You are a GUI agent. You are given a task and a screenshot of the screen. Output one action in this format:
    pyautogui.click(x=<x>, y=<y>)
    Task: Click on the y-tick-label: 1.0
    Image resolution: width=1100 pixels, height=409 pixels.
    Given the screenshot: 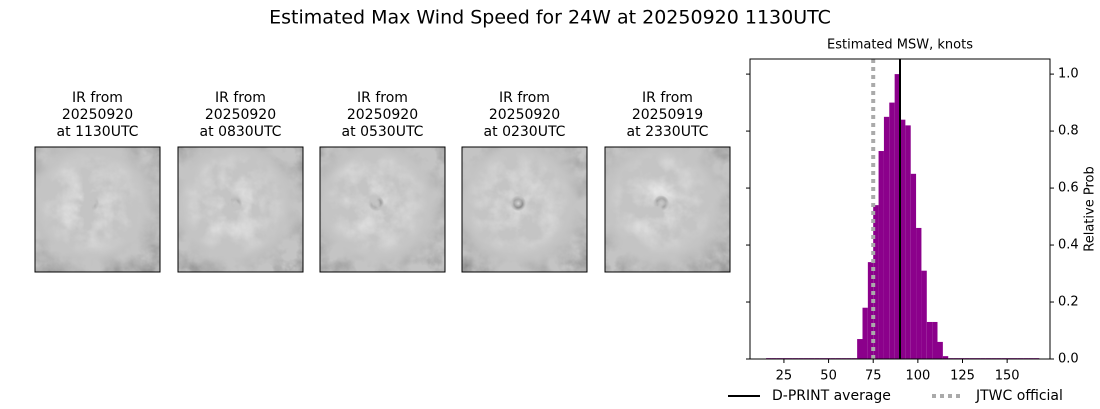 What is the action you would take?
    pyautogui.click(x=1068, y=74)
    